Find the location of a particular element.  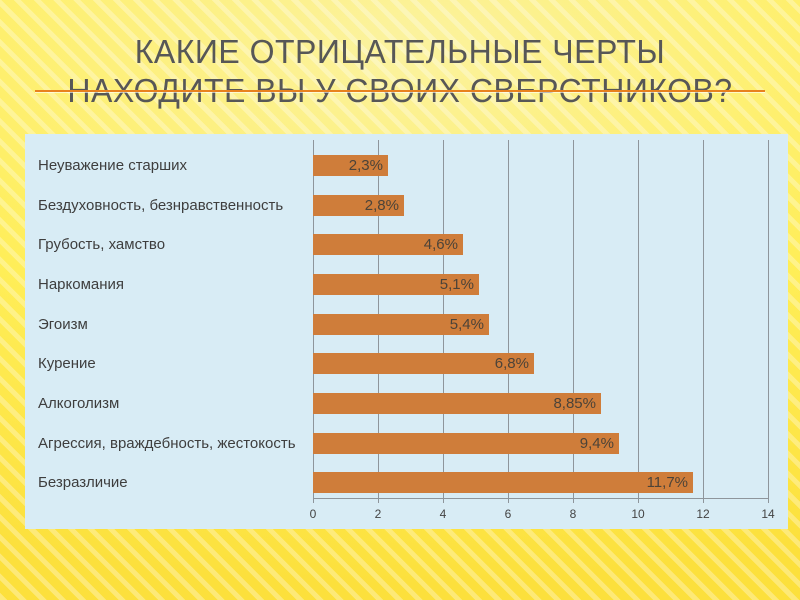

category-label: Агрессия, враждебность, жестокость is located at coordinates (167, 443).